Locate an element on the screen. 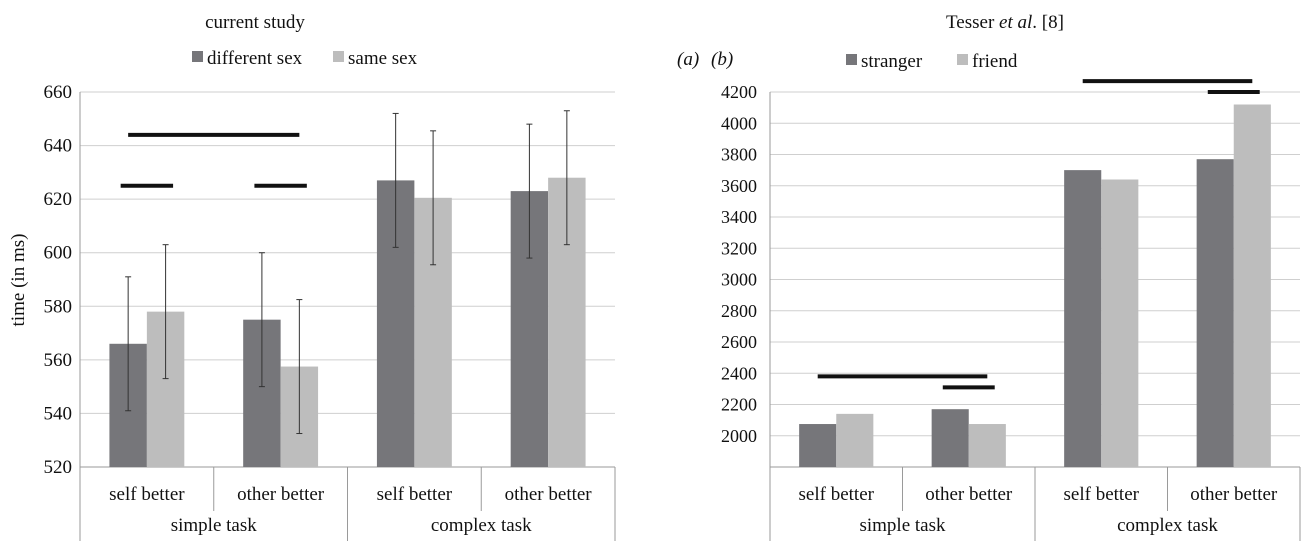  y-tick-label: 600 is located at coordinates (58, 253).